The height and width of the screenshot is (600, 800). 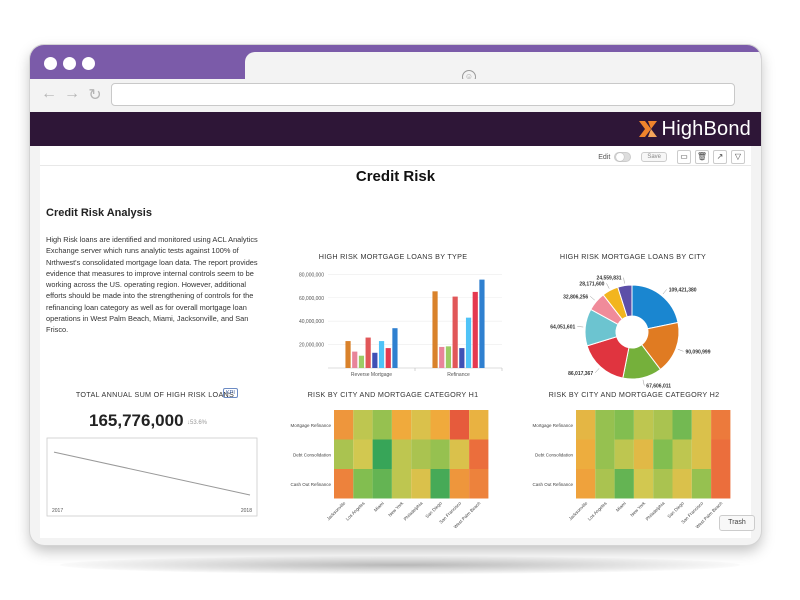 I want to click on window-close-dot, so click(x=50, y=63).